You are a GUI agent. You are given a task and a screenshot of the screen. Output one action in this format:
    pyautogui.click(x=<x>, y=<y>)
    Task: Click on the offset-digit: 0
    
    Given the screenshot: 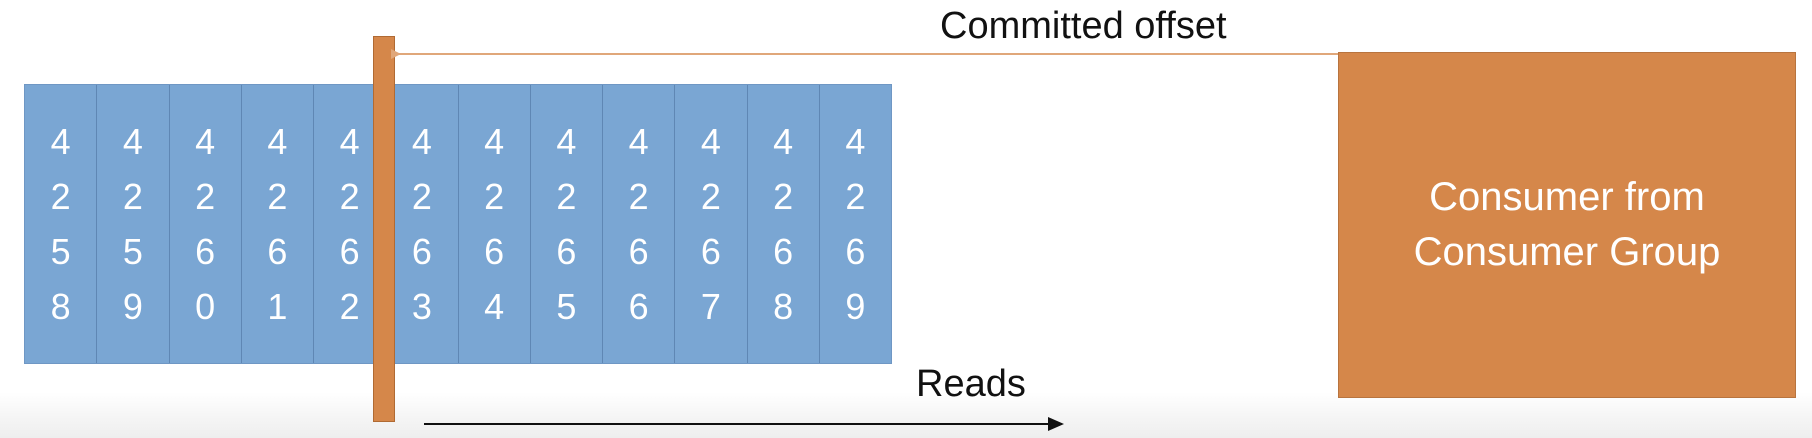 What is the action you would take?
    pyautogui.click(x=205, y=306)
    